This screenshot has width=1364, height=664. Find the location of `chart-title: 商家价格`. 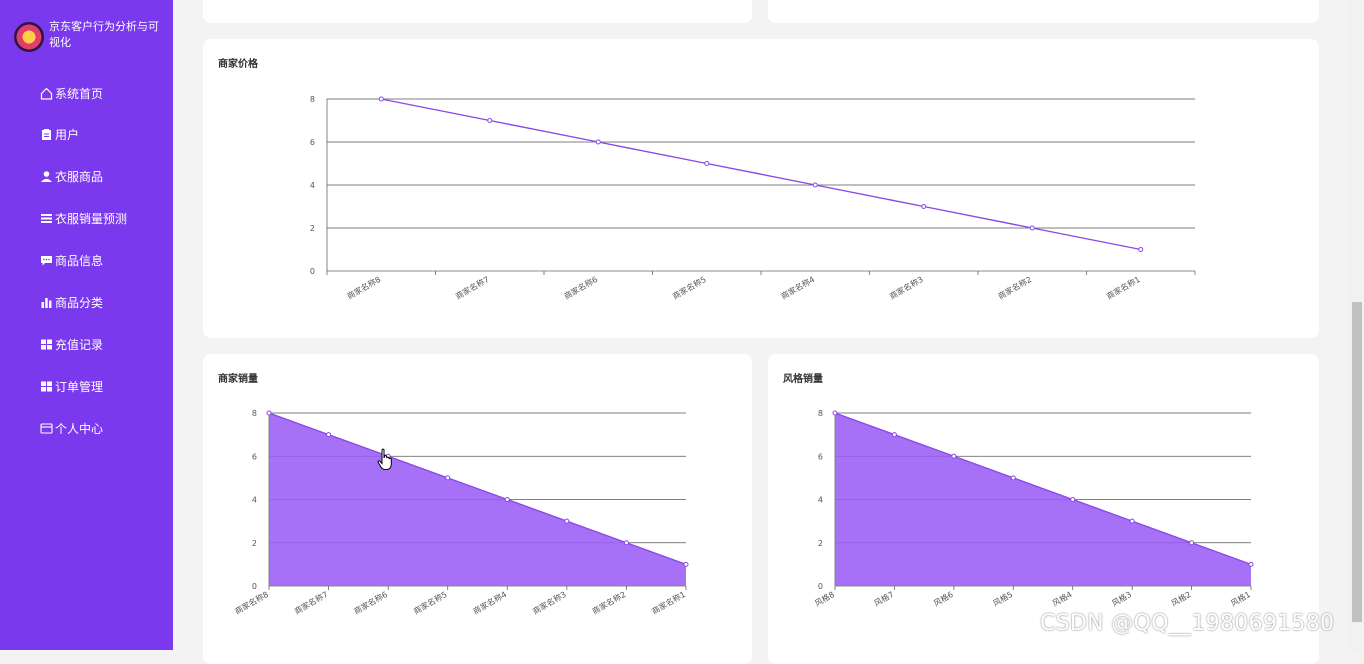

chart-title: 商家价格 is located at coordinates (238, 64).